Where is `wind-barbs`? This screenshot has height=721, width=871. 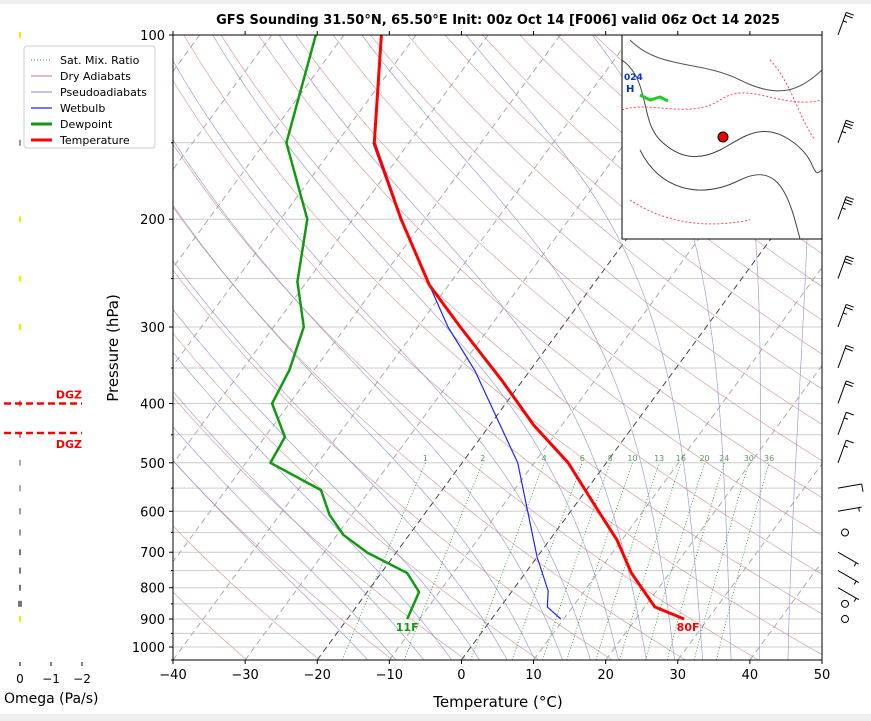 wind-barbs is located at coordinates (850, 317).